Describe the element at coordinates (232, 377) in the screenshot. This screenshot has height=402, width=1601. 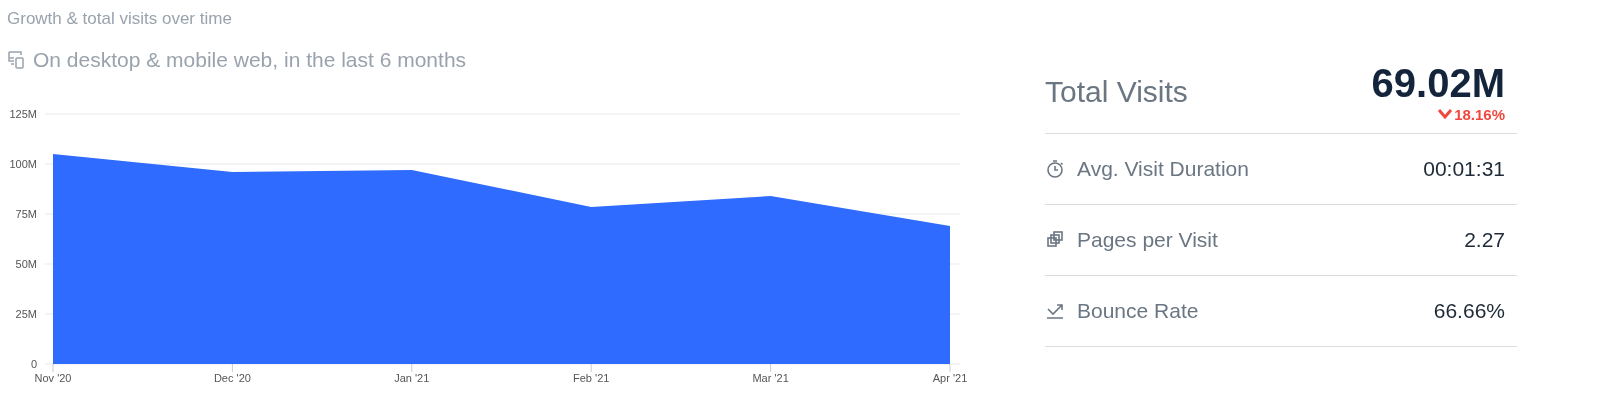
I see `x-tick-label: Dec '20` at that location.